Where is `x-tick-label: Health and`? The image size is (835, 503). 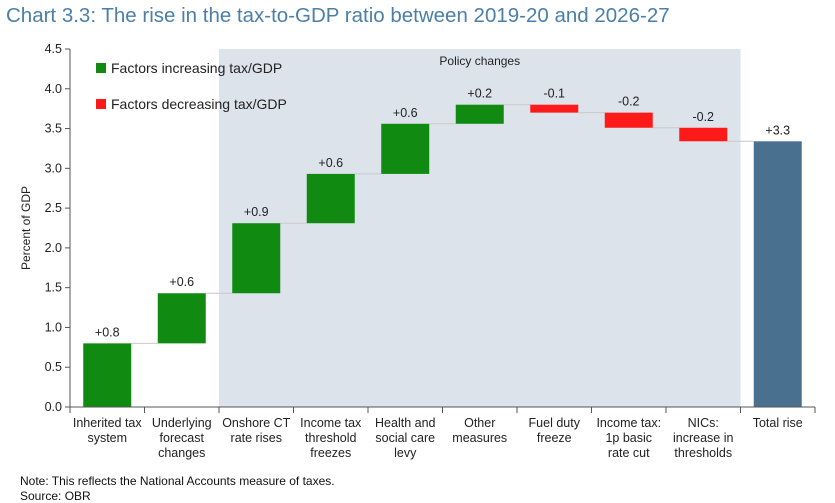 x-tick-label: Health and is located at coordinates (405, 423).